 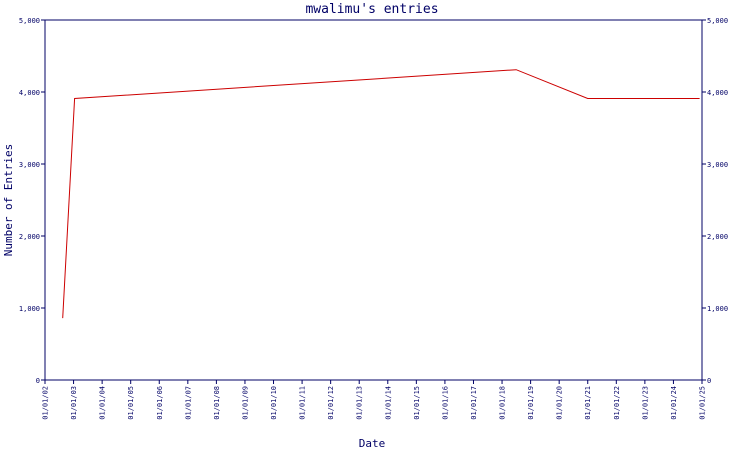 What do you see at coordinates (131, 403) in the screenshot?
I see `x-tick-label: 01/01/05` at bounding box center [131, 403].